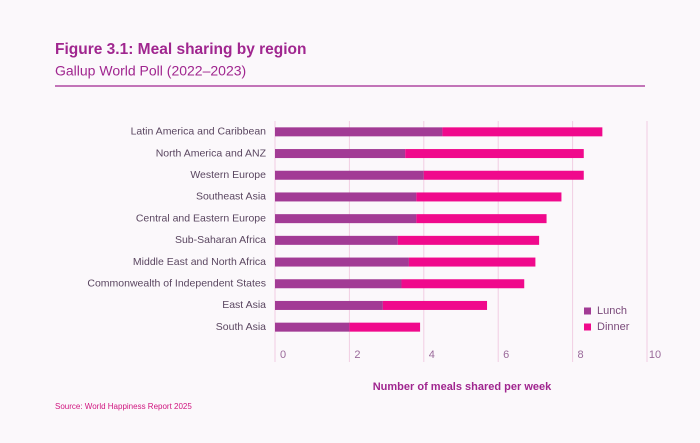 The image size is (700, 443). What do you see at coordinates (199, 132) in the screenshot?
I see `y-tick-label: Latin America and Caribbean` at bounding box center [199, 132].